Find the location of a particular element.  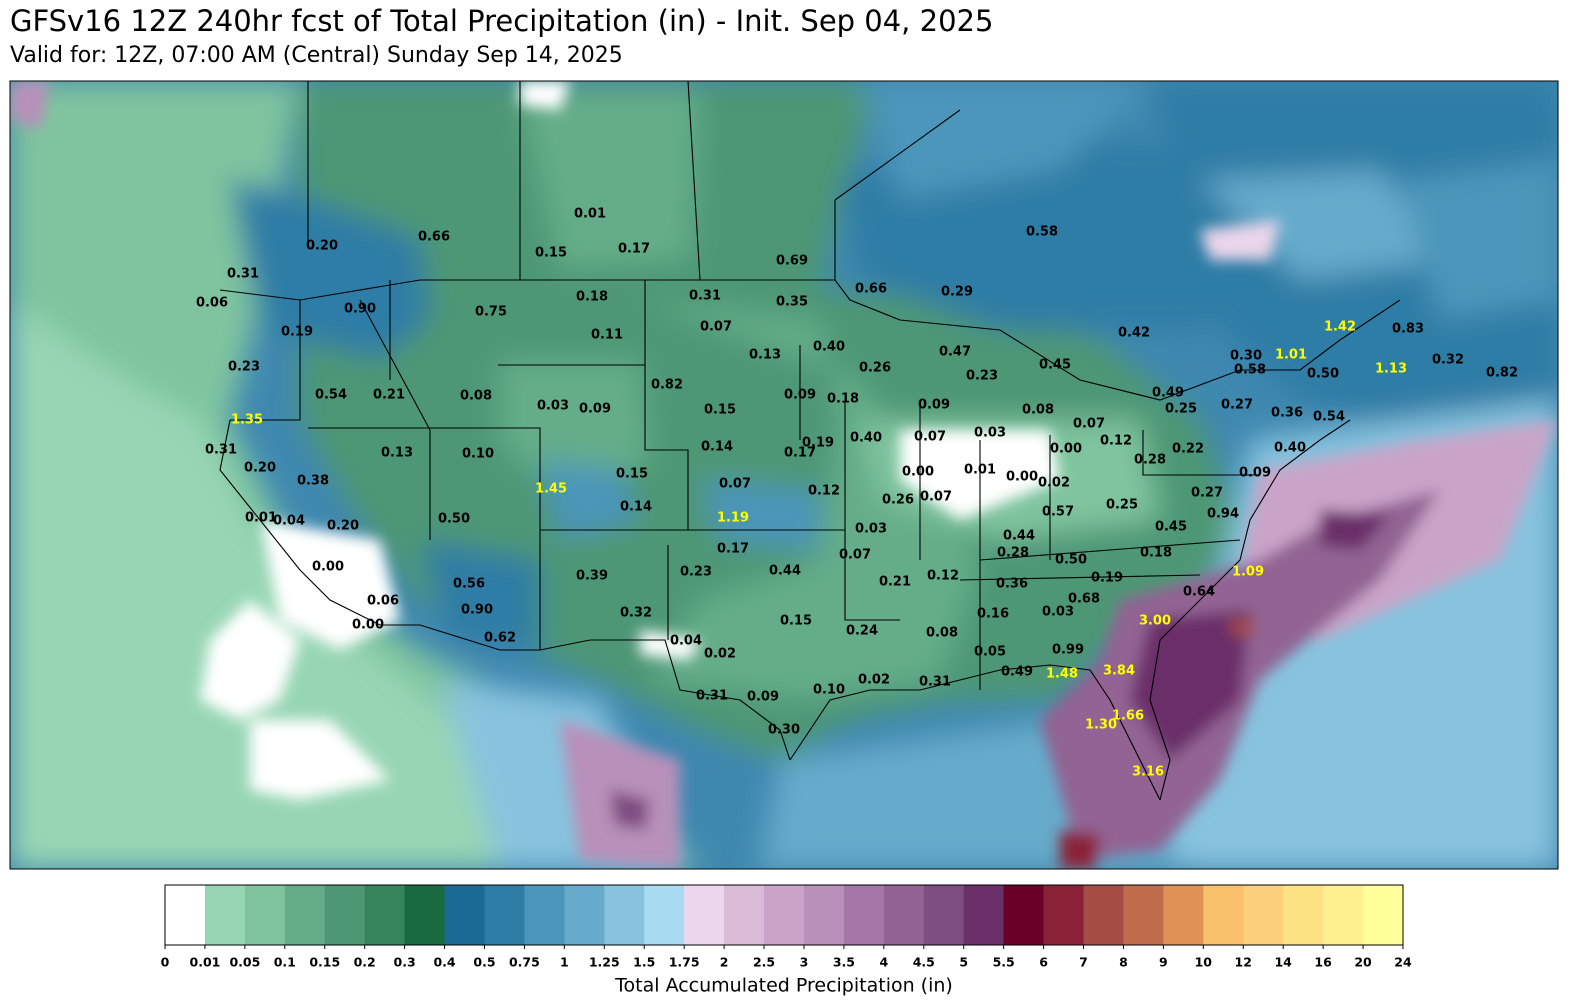

map-value-label: 0.28 is located at coordinates (1013, 553).